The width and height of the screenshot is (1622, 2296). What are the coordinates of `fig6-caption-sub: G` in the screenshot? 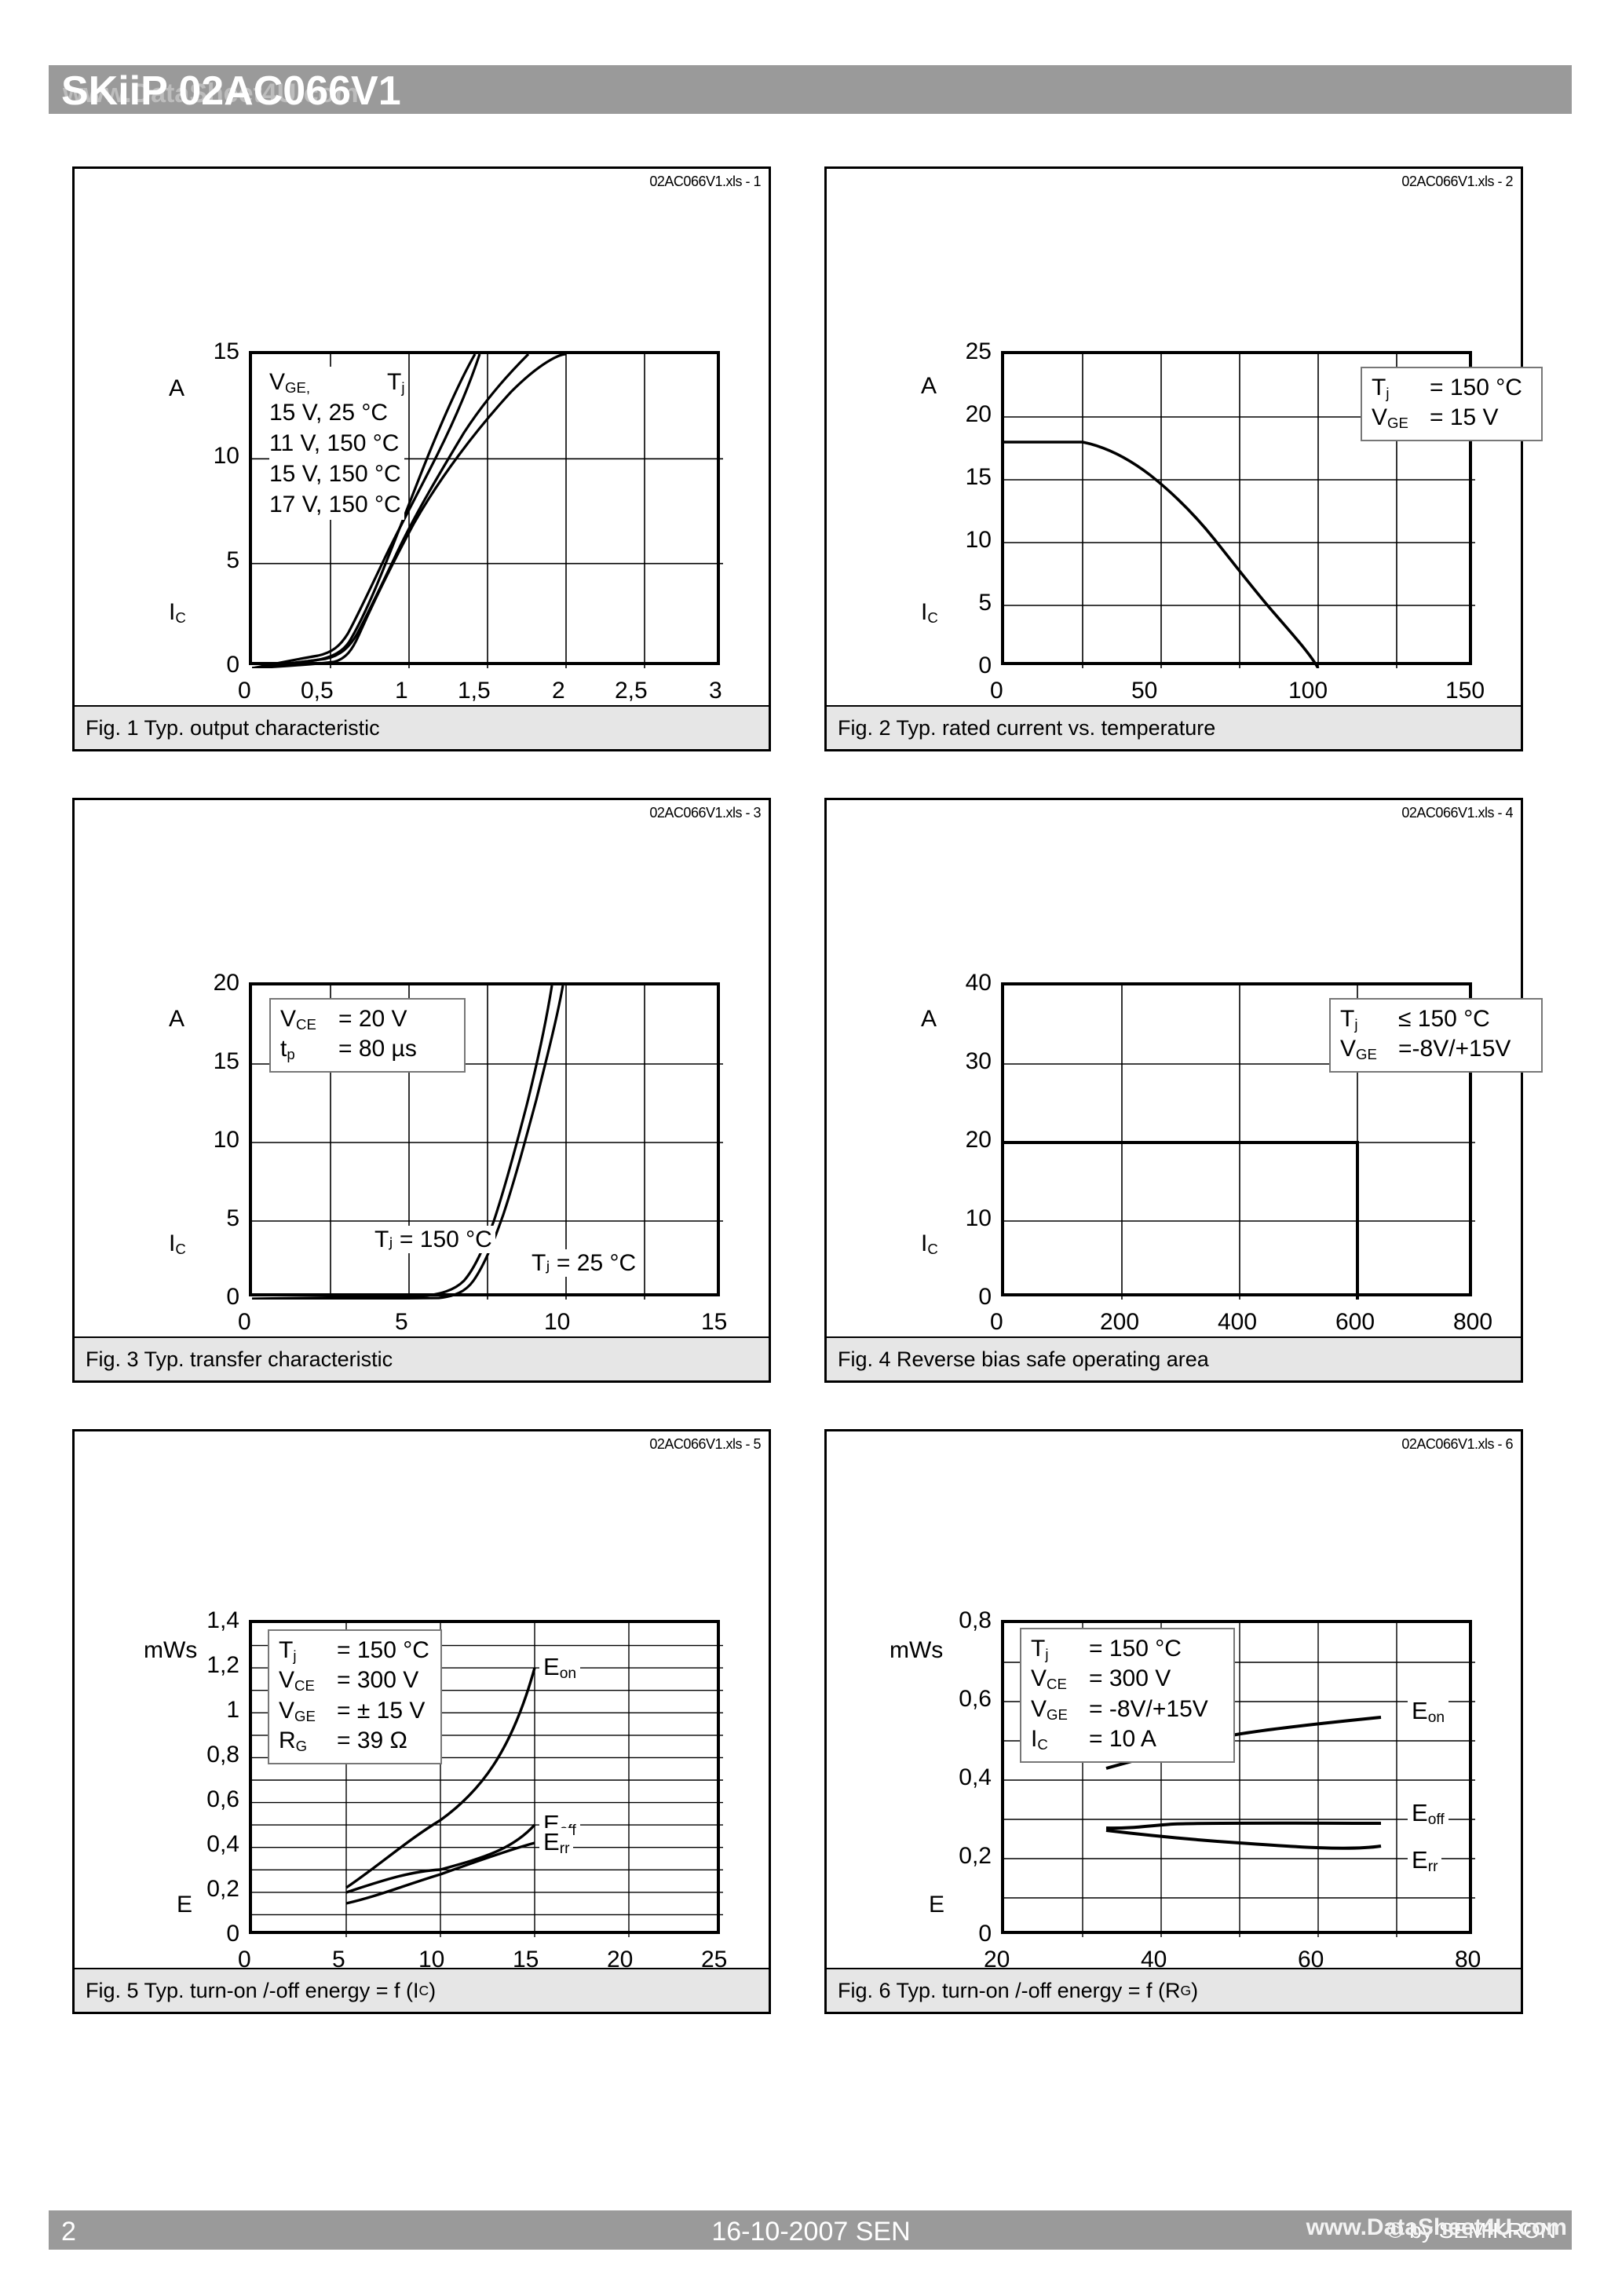 It's located at (1186, 1990).